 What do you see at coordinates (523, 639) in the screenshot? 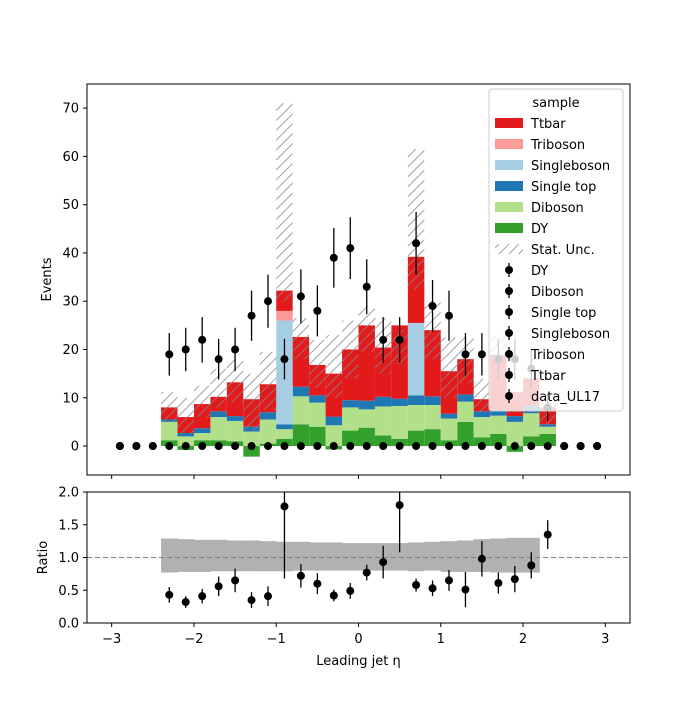
I see `x-tick-label: 2` at bounding box center [523, 639].